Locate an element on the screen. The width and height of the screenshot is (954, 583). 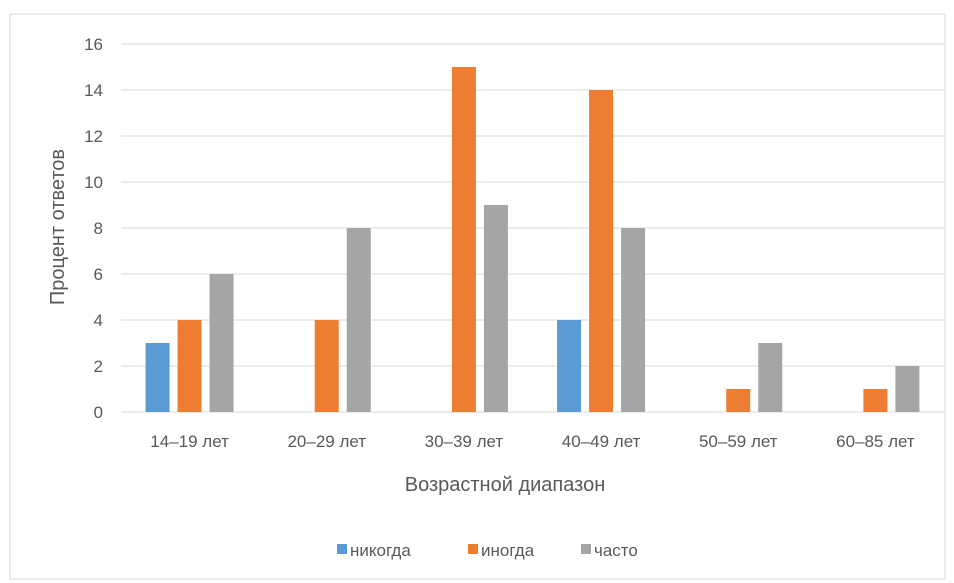
x-tick-label: 60–85 лет is located at coordinates (875, 441).